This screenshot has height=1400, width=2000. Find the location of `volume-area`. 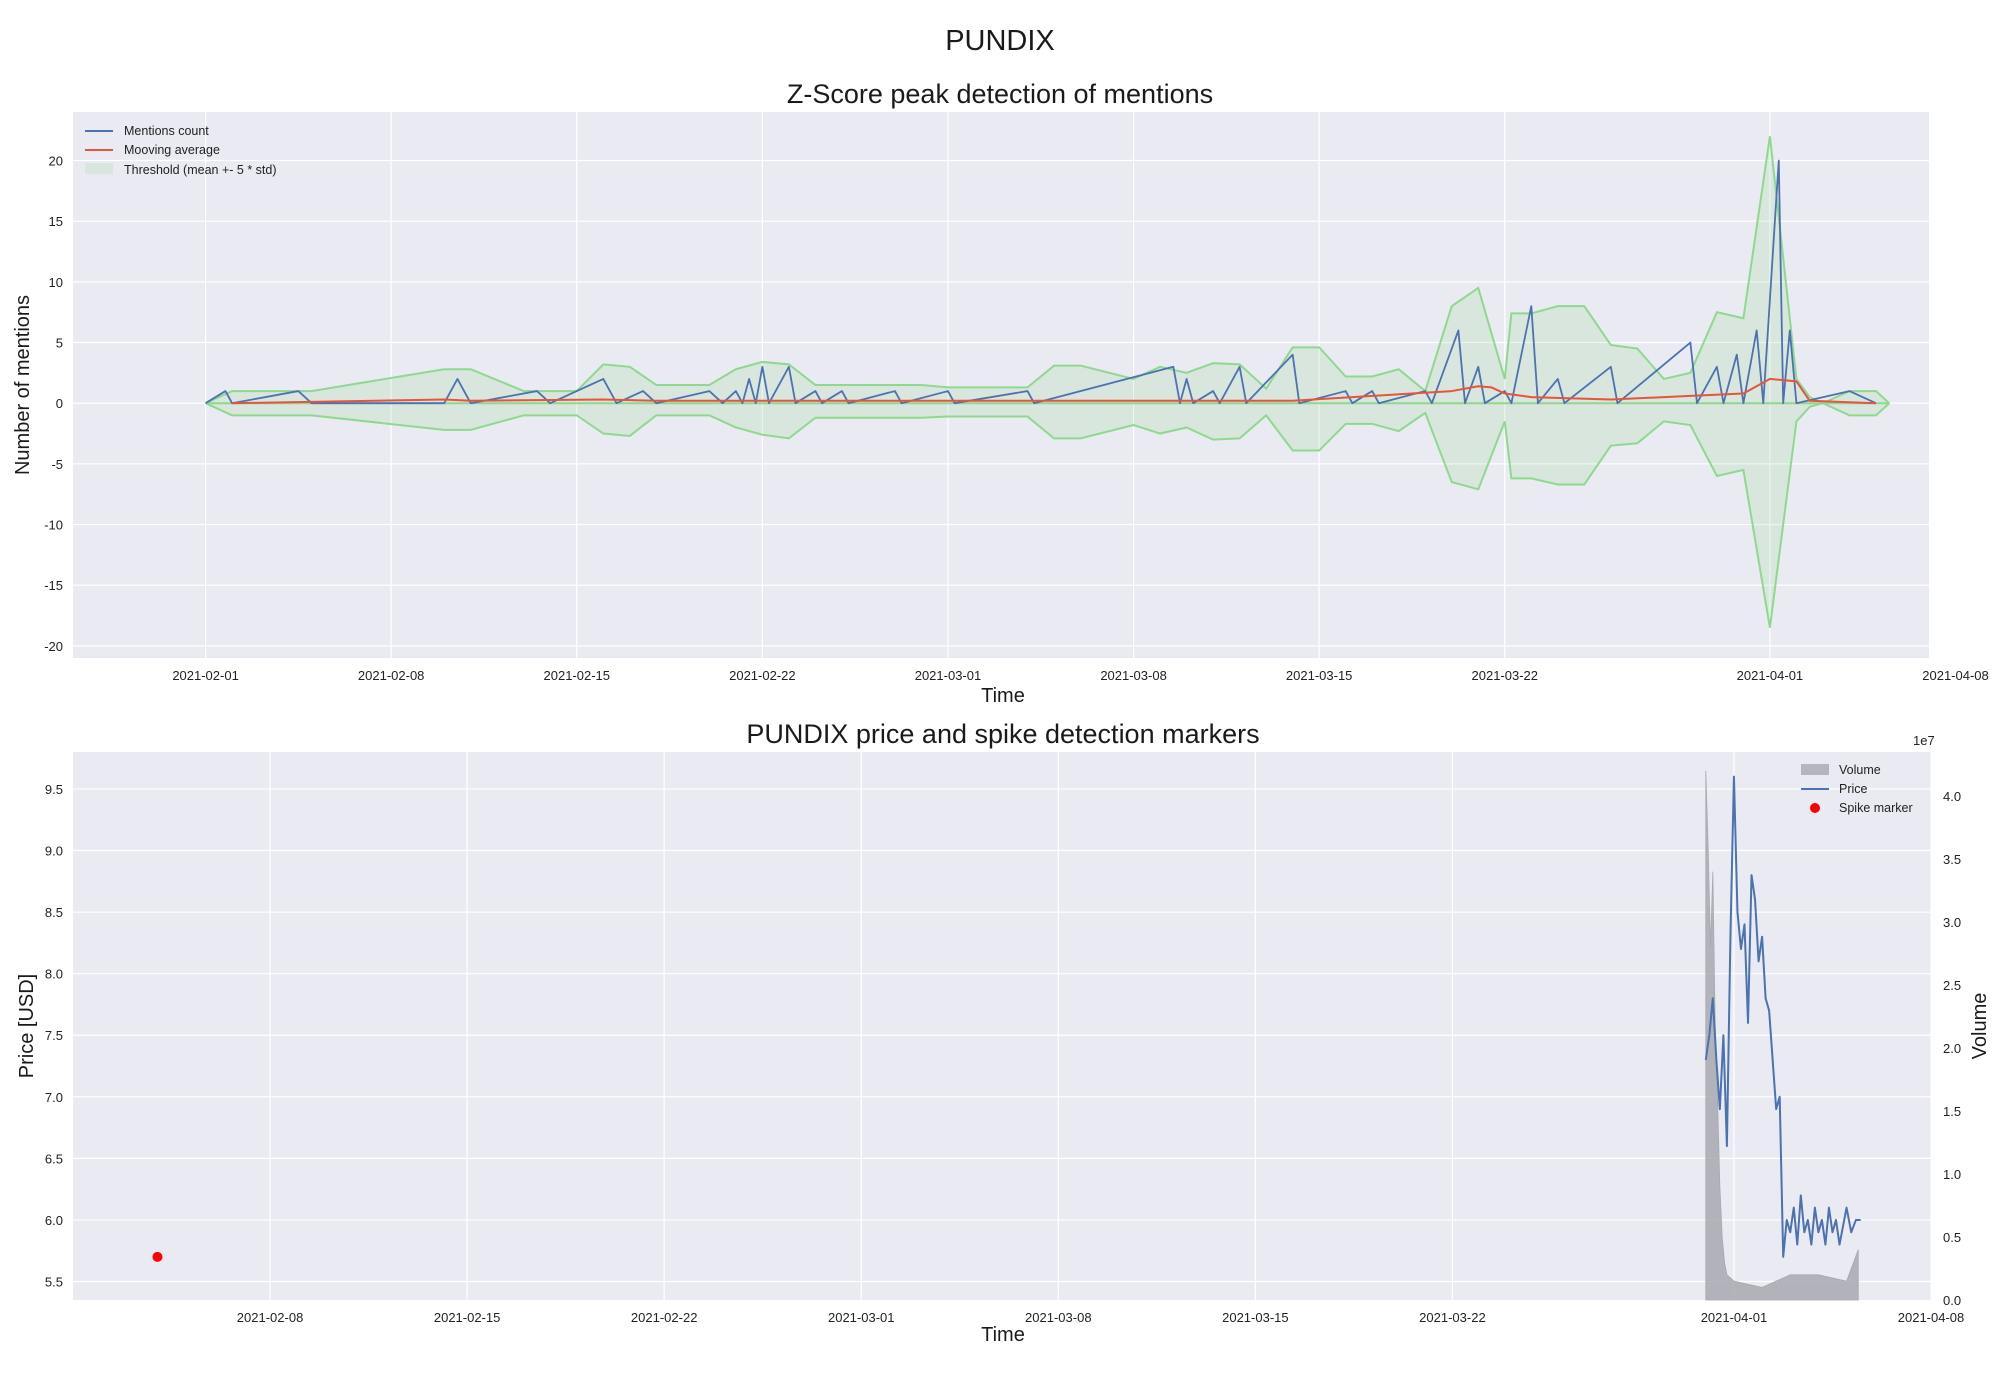

volume-area is located at coordinates (1782, 1035).